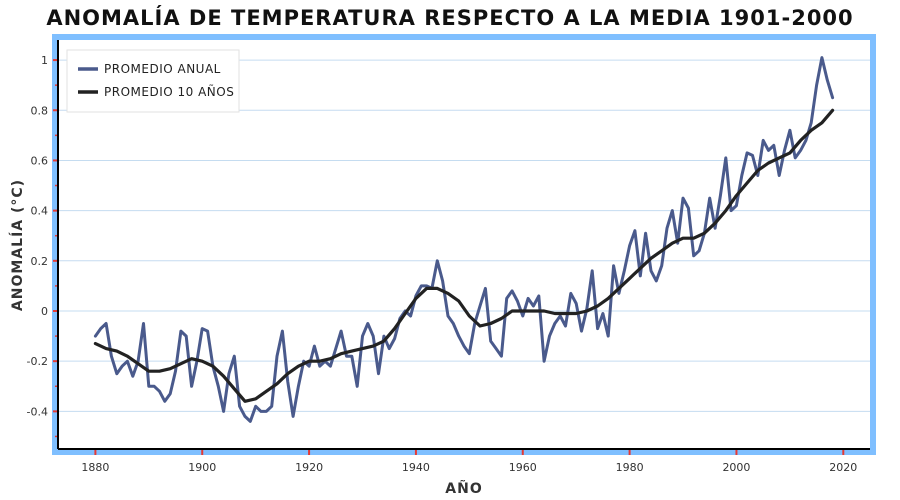 This screenshot has width=900, height=500. I want to click on legend-label-annual: PROMEDIO ANUAL, so click(162, 69).